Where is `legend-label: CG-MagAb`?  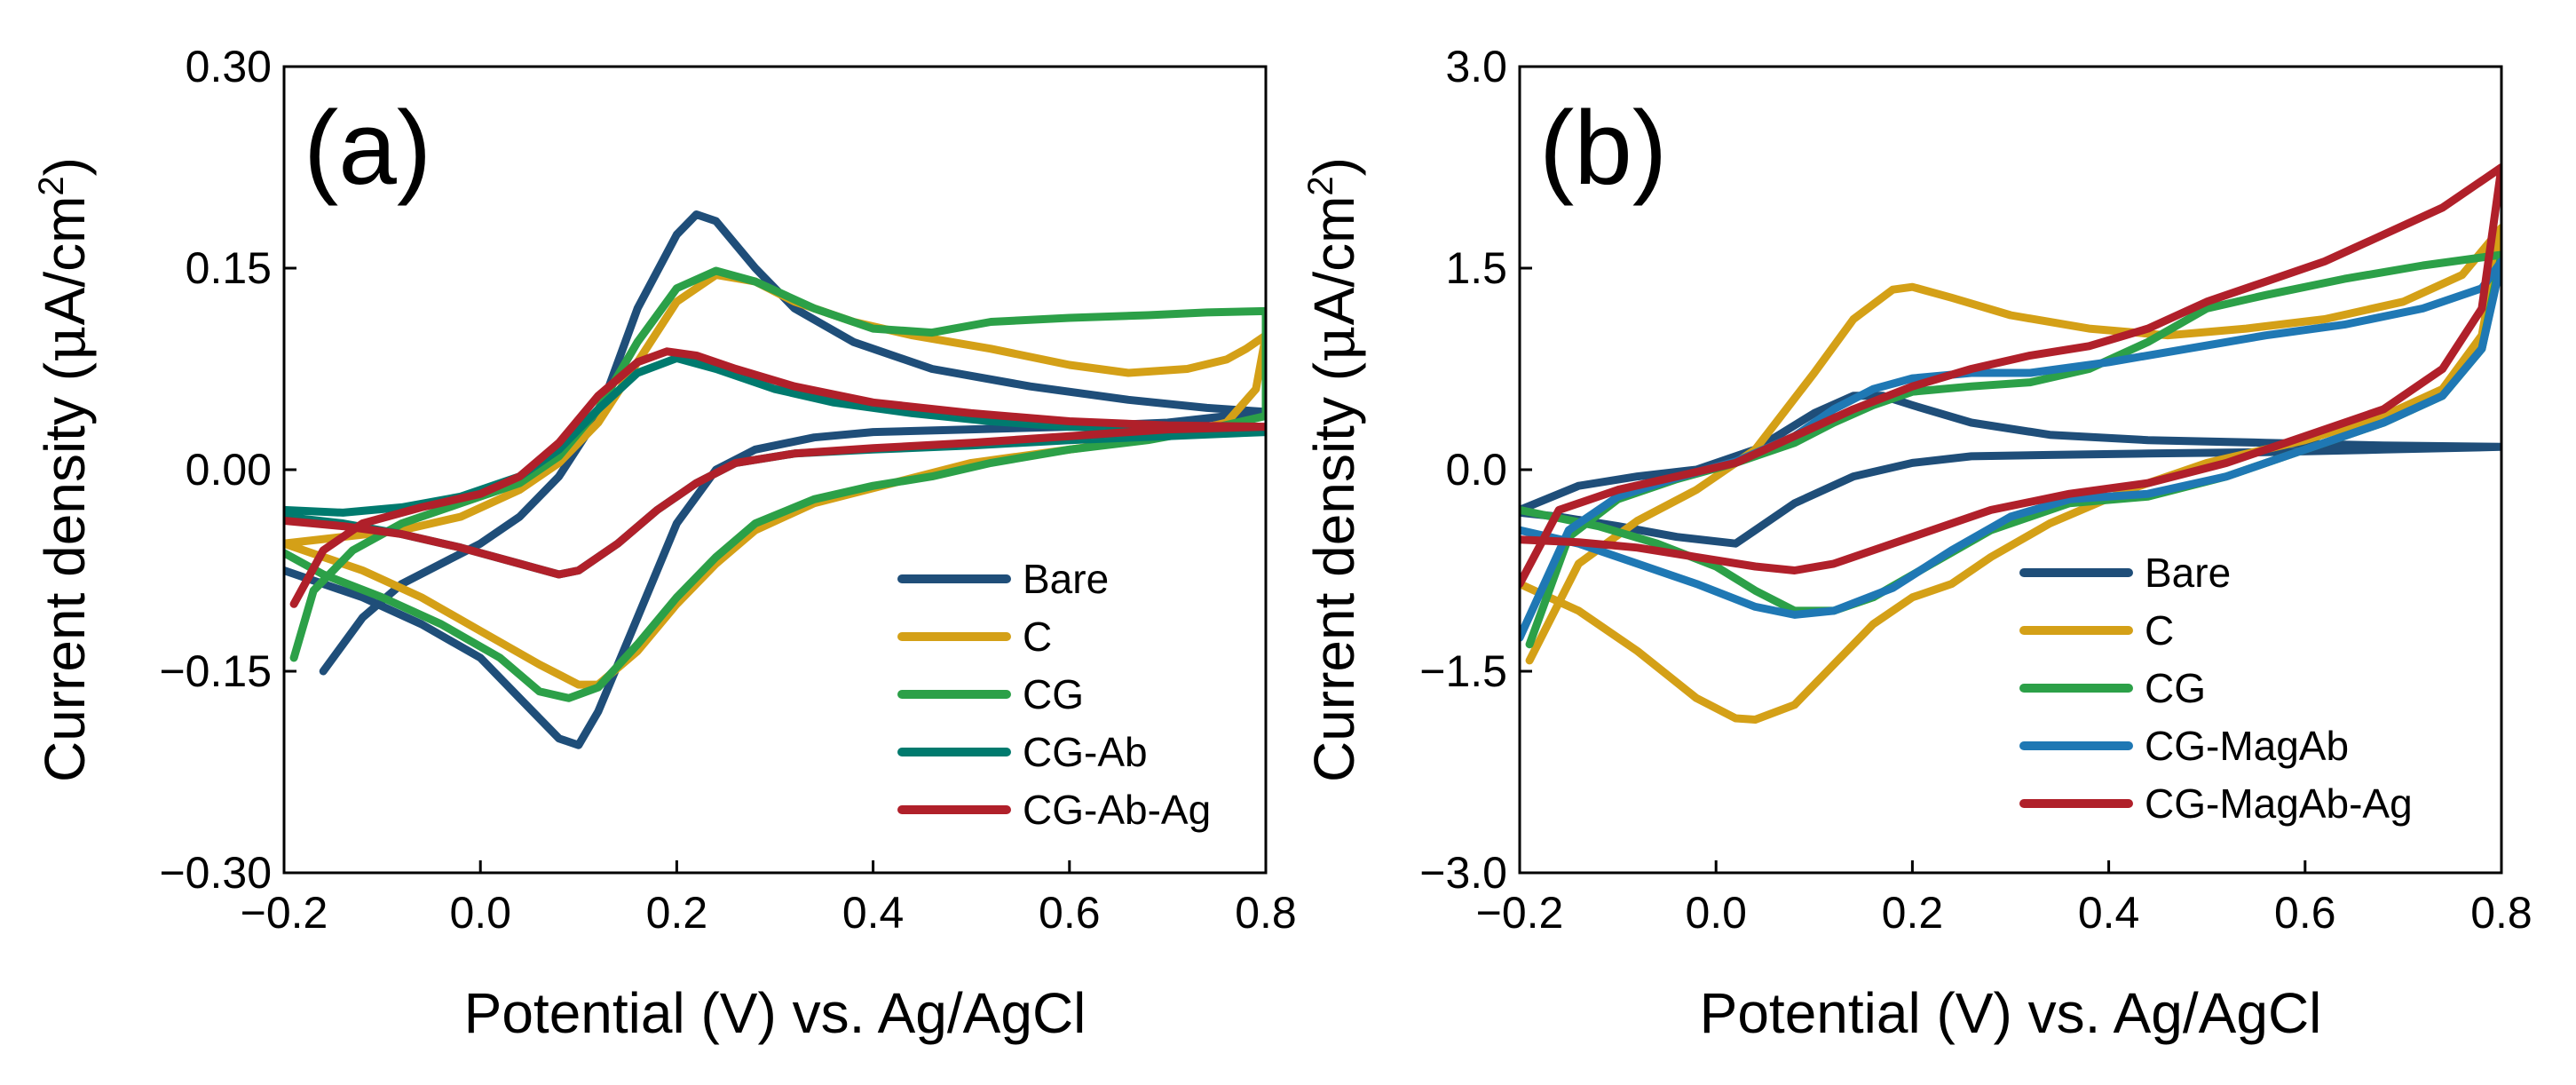
legend-label: CG-MagAb is located at coordinates (2247, 746).